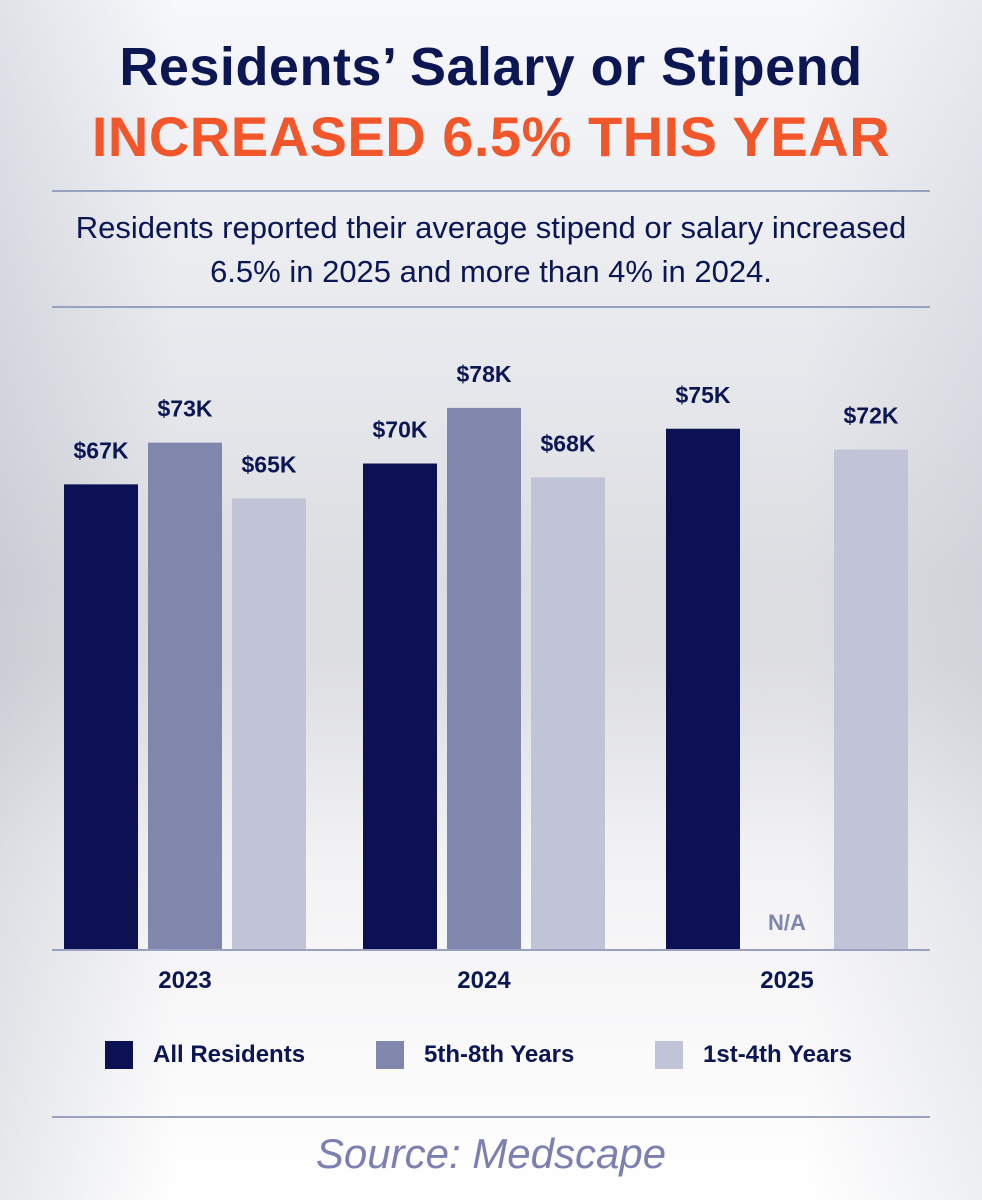 This screenshot has height=1200, width=982. What do you see at coordinates (491, 67) in the screenshot?
I see `title-line-1: Residents’ Salary or Stipend` at bounding box center [491, 67].